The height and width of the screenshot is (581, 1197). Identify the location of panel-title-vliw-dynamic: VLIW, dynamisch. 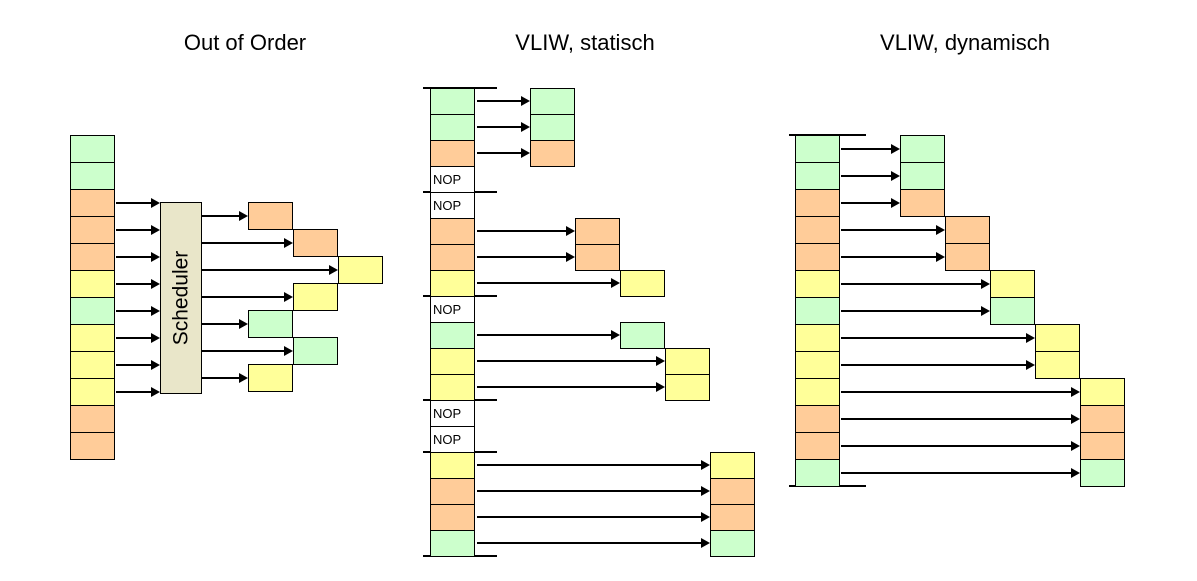
(965, 42).